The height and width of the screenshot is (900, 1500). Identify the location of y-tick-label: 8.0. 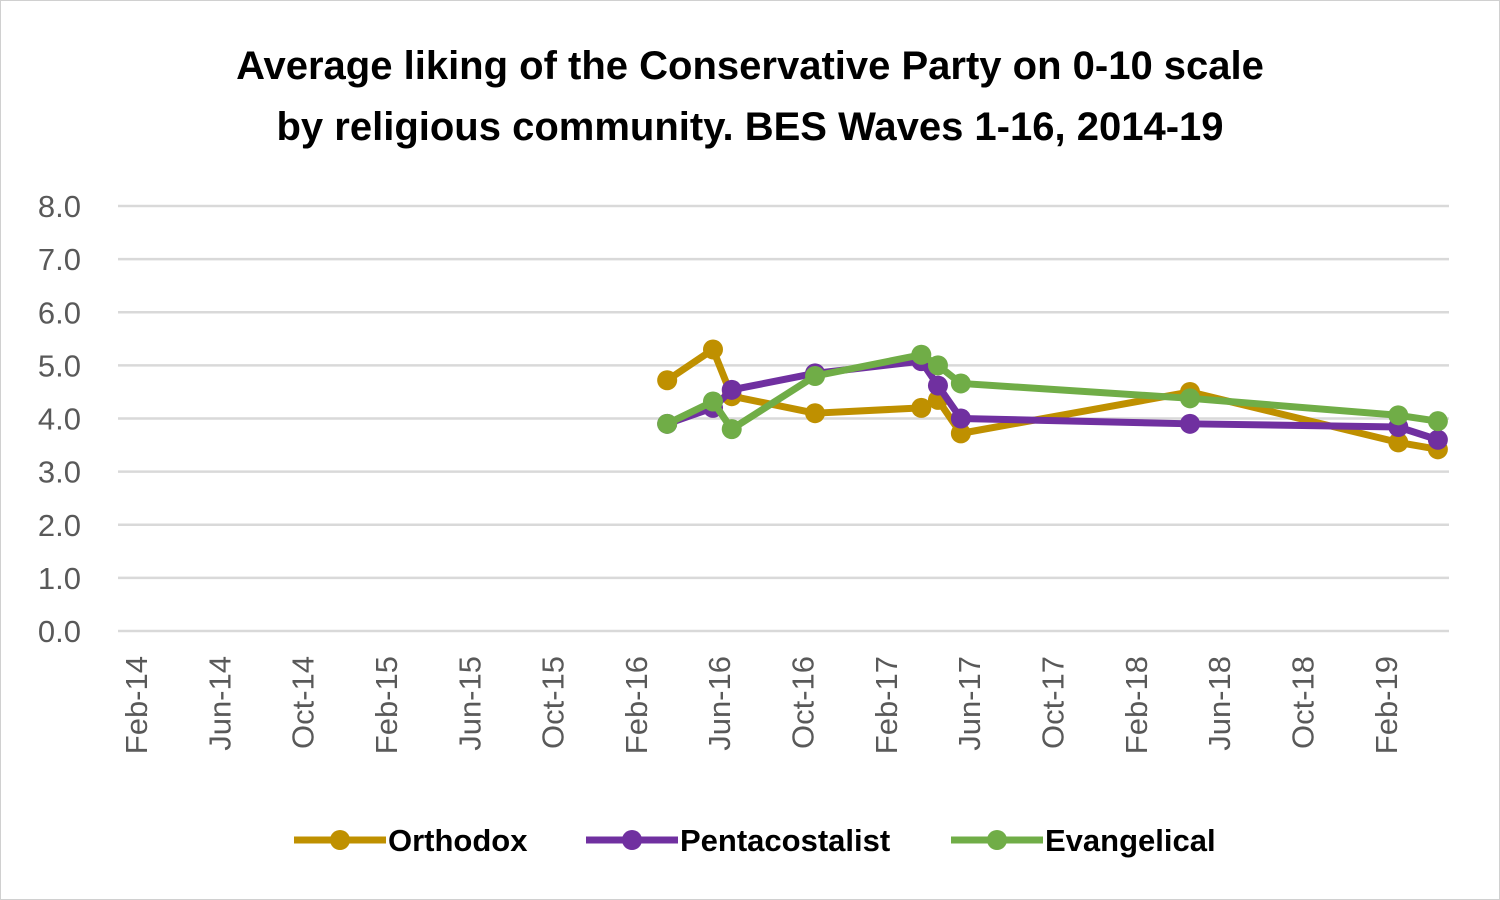
(59, 206).